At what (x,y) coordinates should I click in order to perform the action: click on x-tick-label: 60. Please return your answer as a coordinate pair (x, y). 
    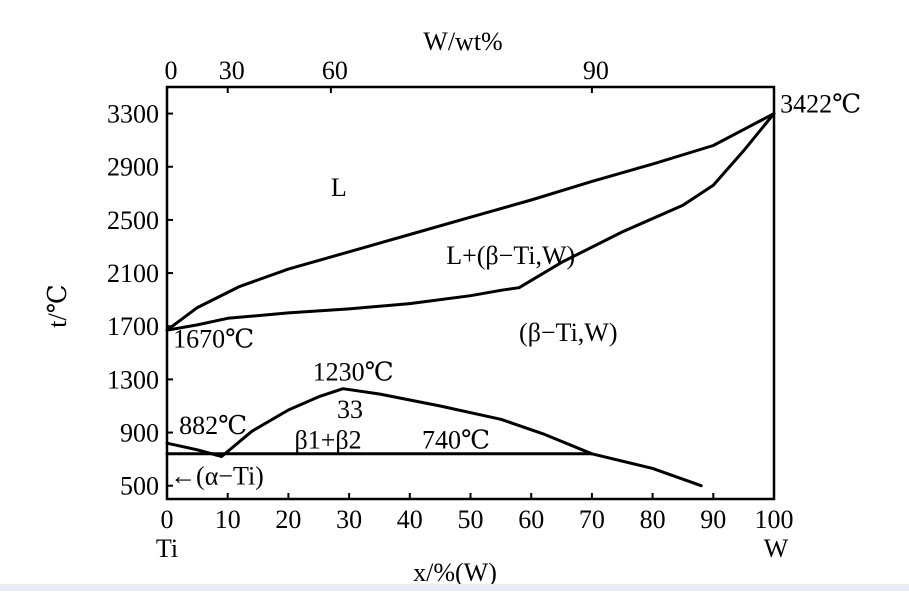
    Looking at the image, I should click on (531, 519).